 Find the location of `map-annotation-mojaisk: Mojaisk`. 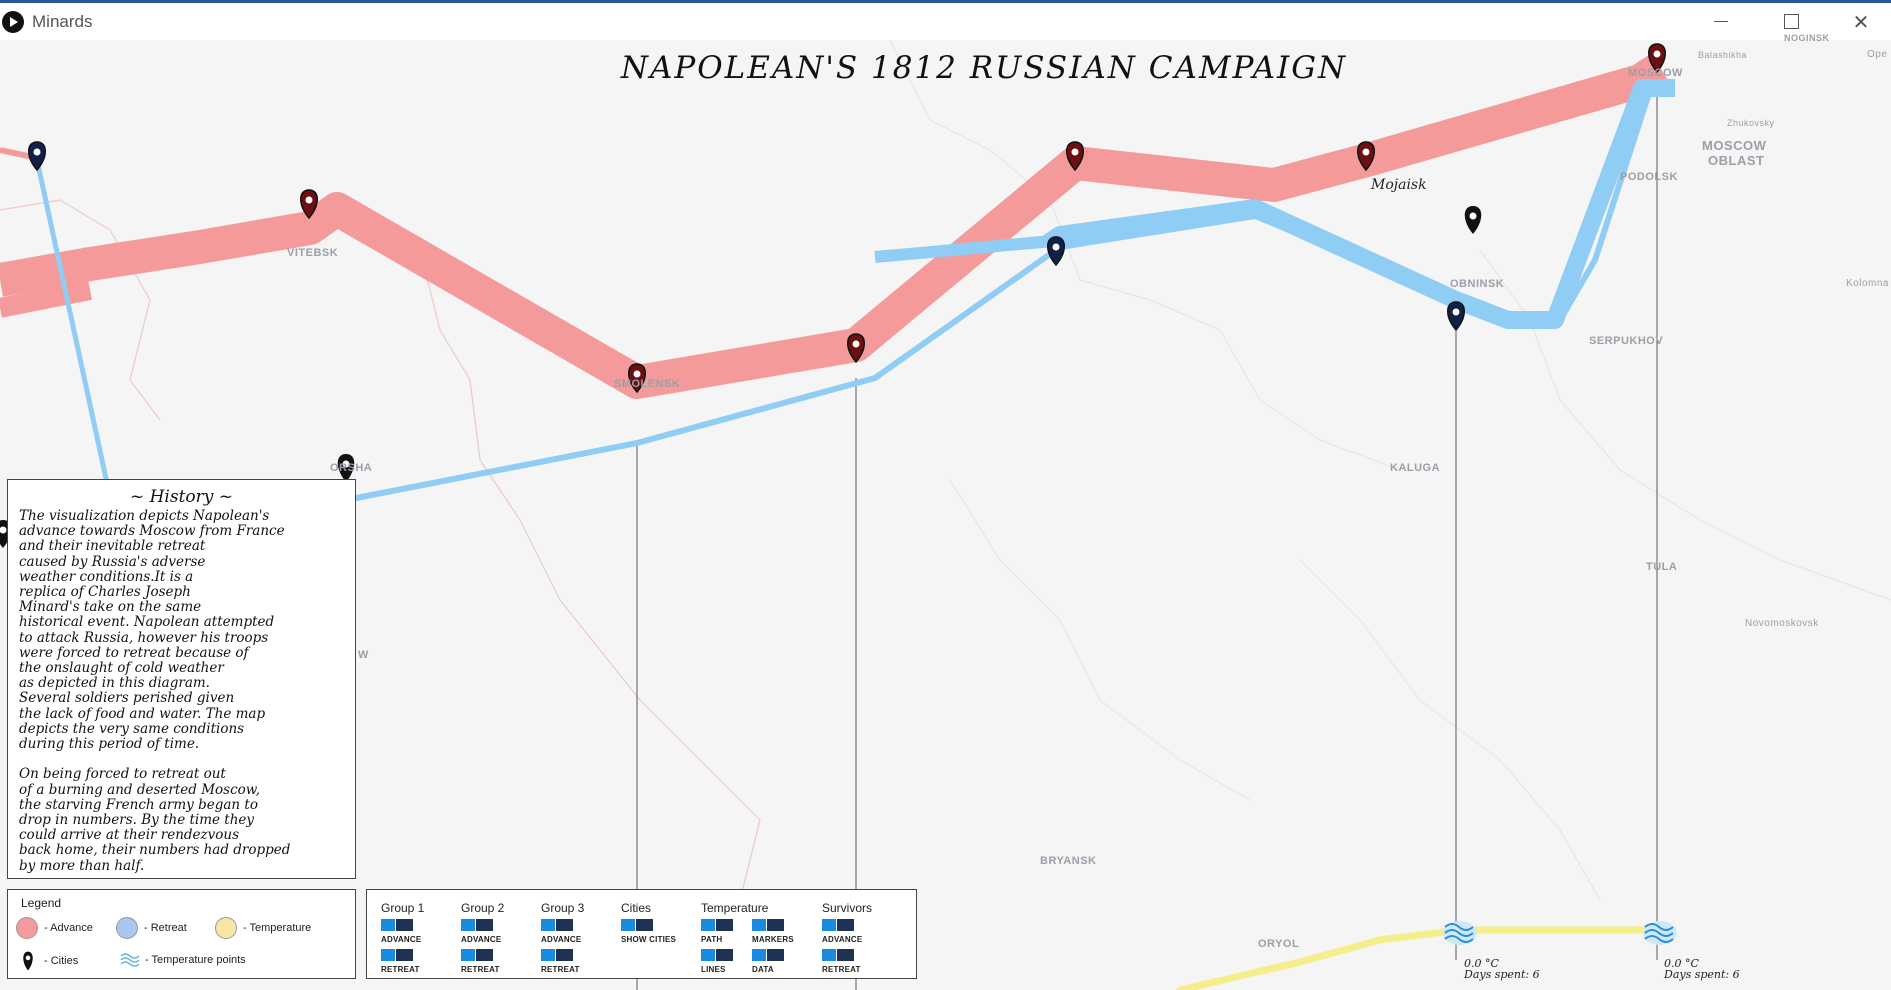

map-annotation-mojaisk: Mojaisk is located at coordinates (1399, 185).